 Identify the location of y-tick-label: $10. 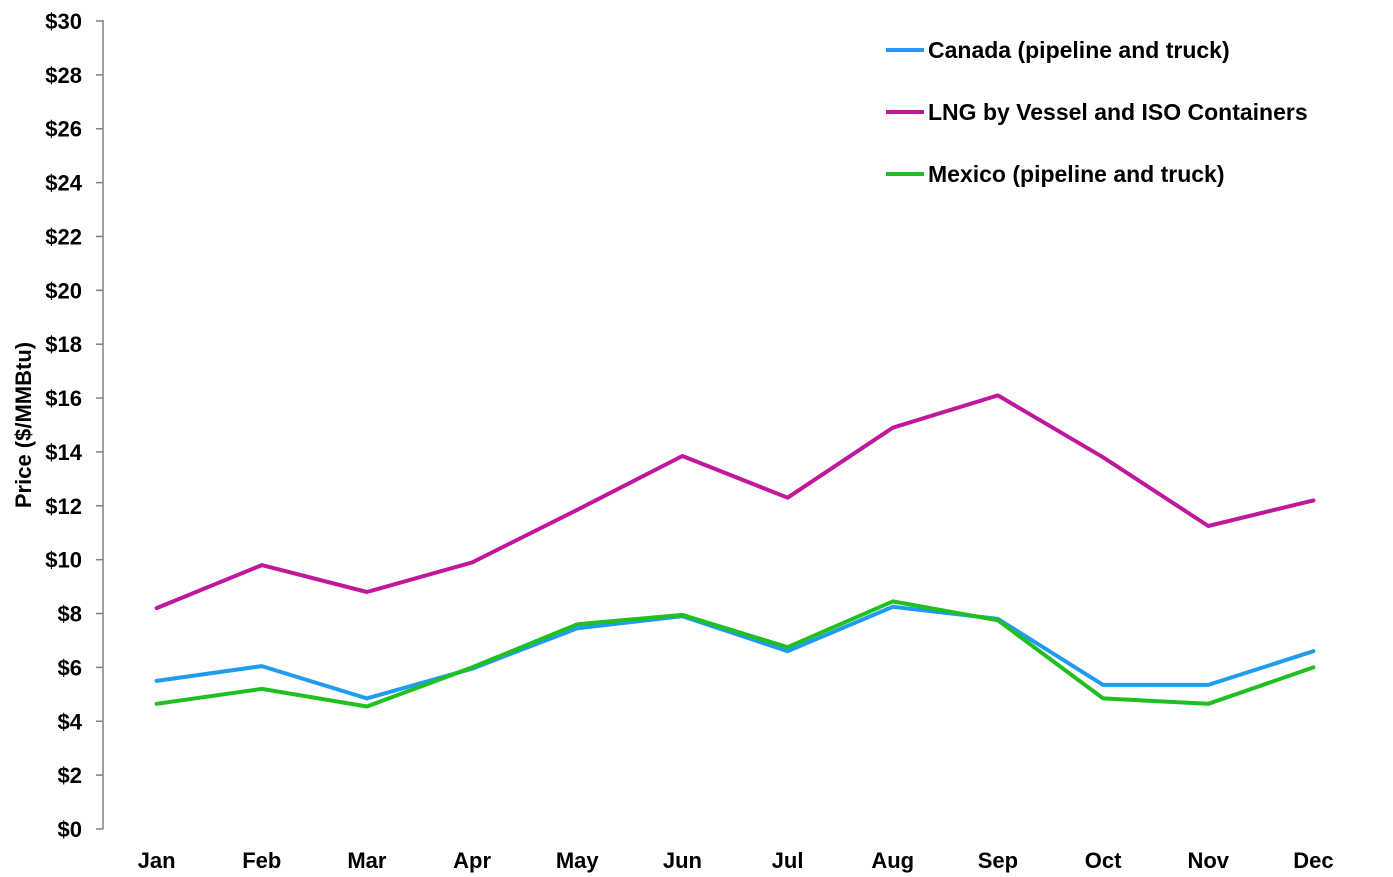
(63, 560).